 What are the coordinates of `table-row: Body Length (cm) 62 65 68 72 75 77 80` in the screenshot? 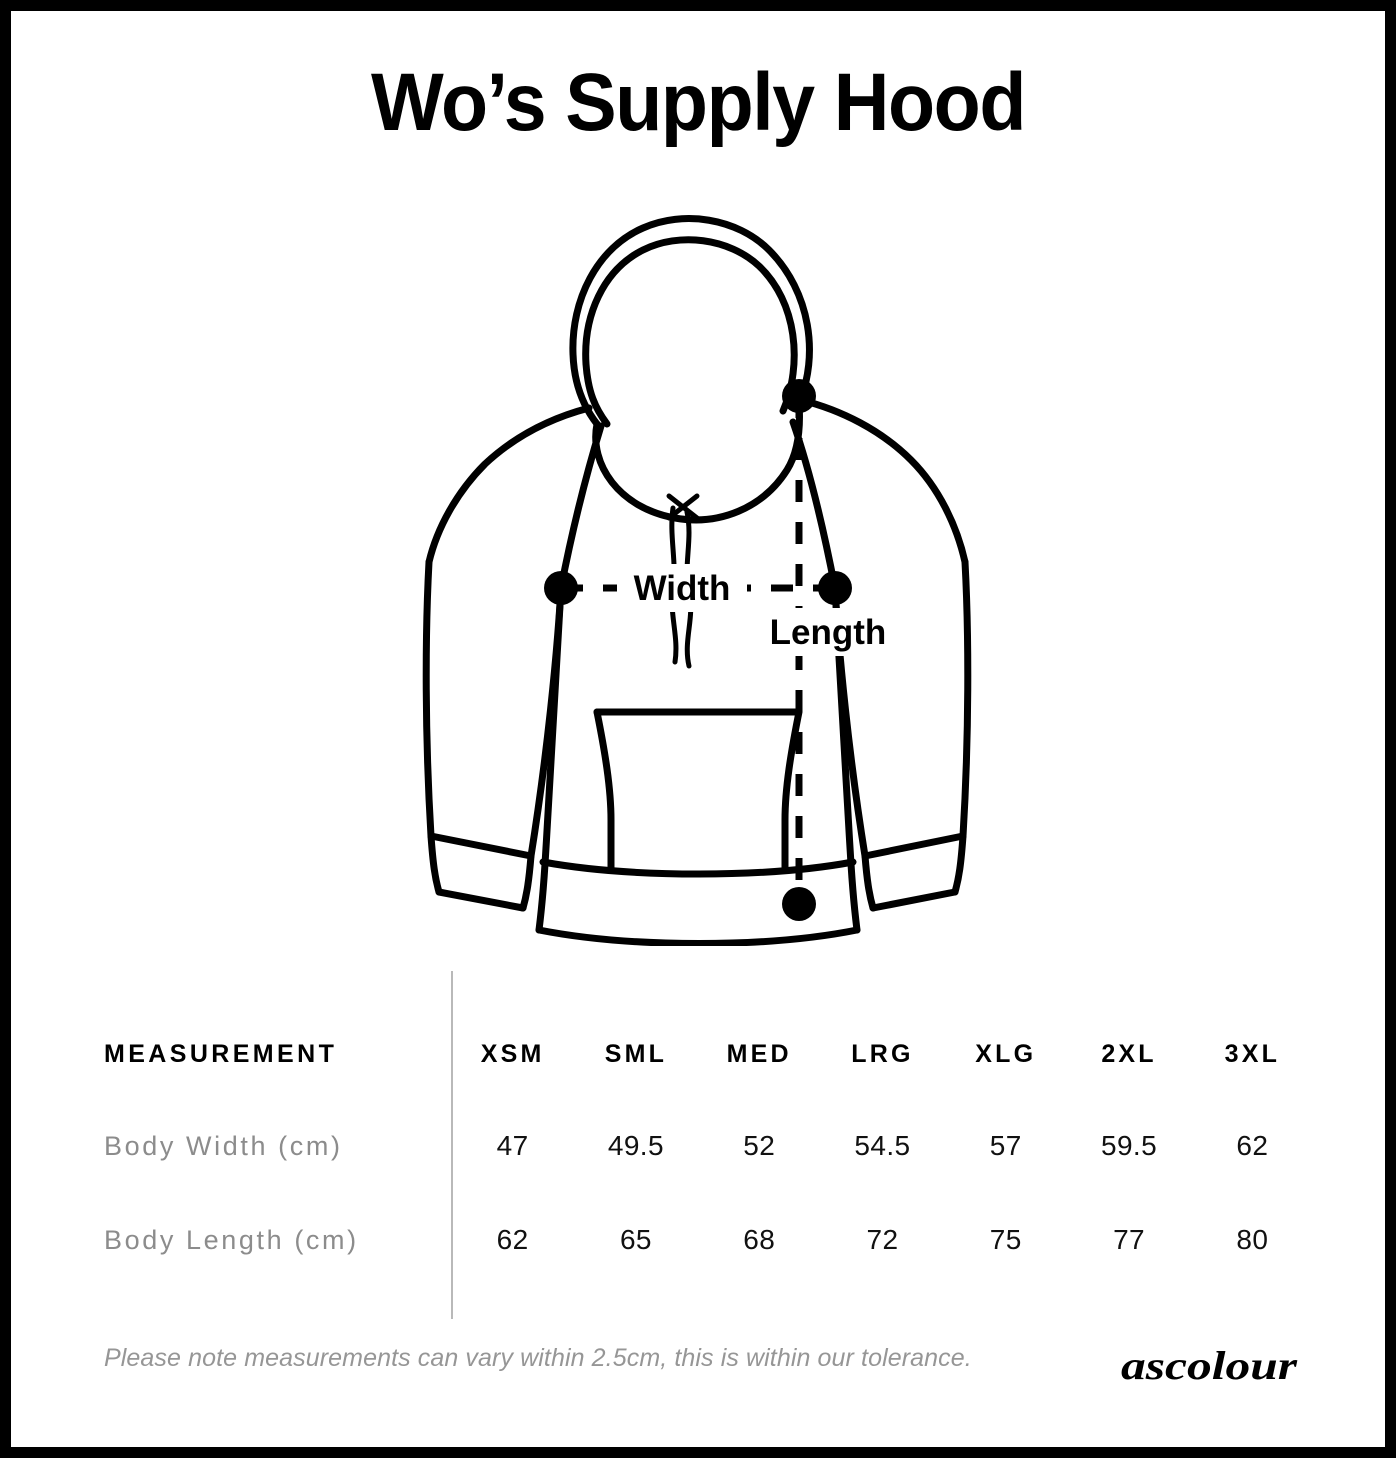 It's located at (709, 1240).